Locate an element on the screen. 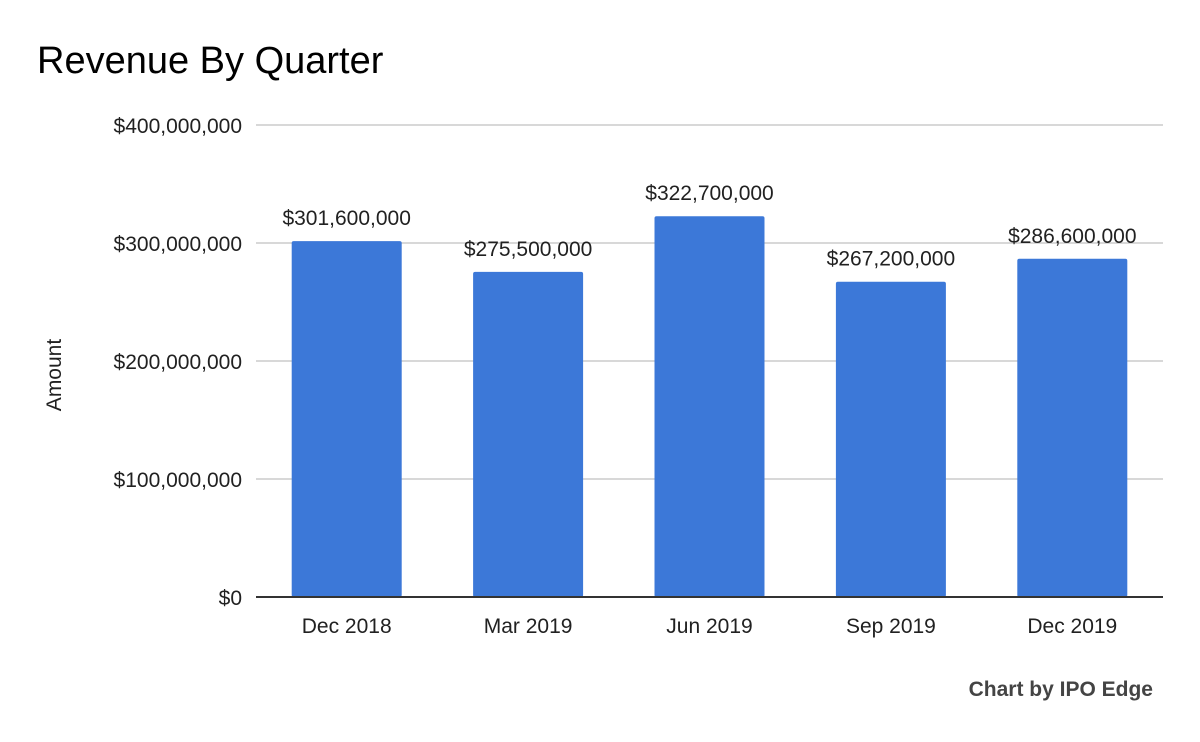  data-label: $286,600,000 is located at coordinates (1072, 236).